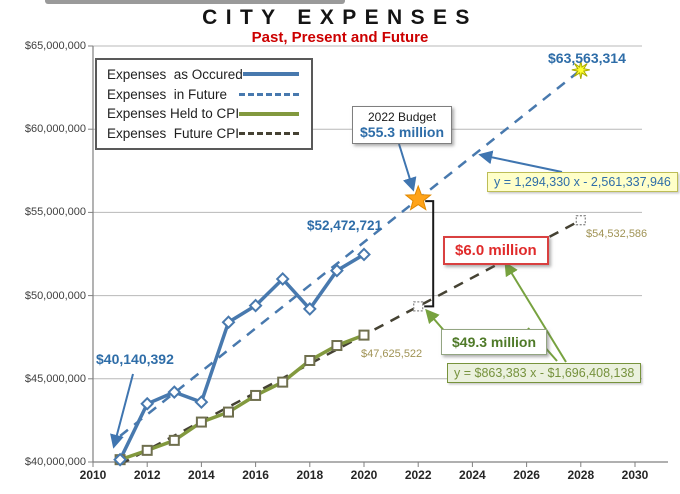 This screenshot has width=680, height=494. What do you see at coordinates (402, 132) in the screenshot?
I see `budget-callout-line2: $55.3 million` at bounding box center [402, 132].